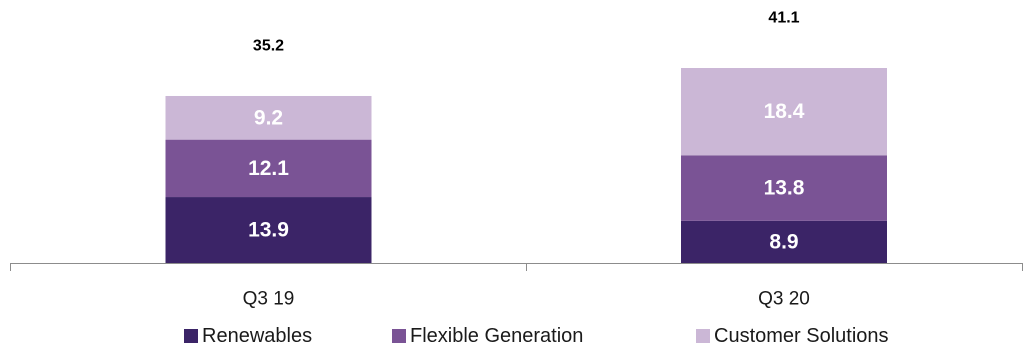 This screenshot has width=1033, height=348. I want to click on value-label-renewables-0: 13.9, so click(268, 230).